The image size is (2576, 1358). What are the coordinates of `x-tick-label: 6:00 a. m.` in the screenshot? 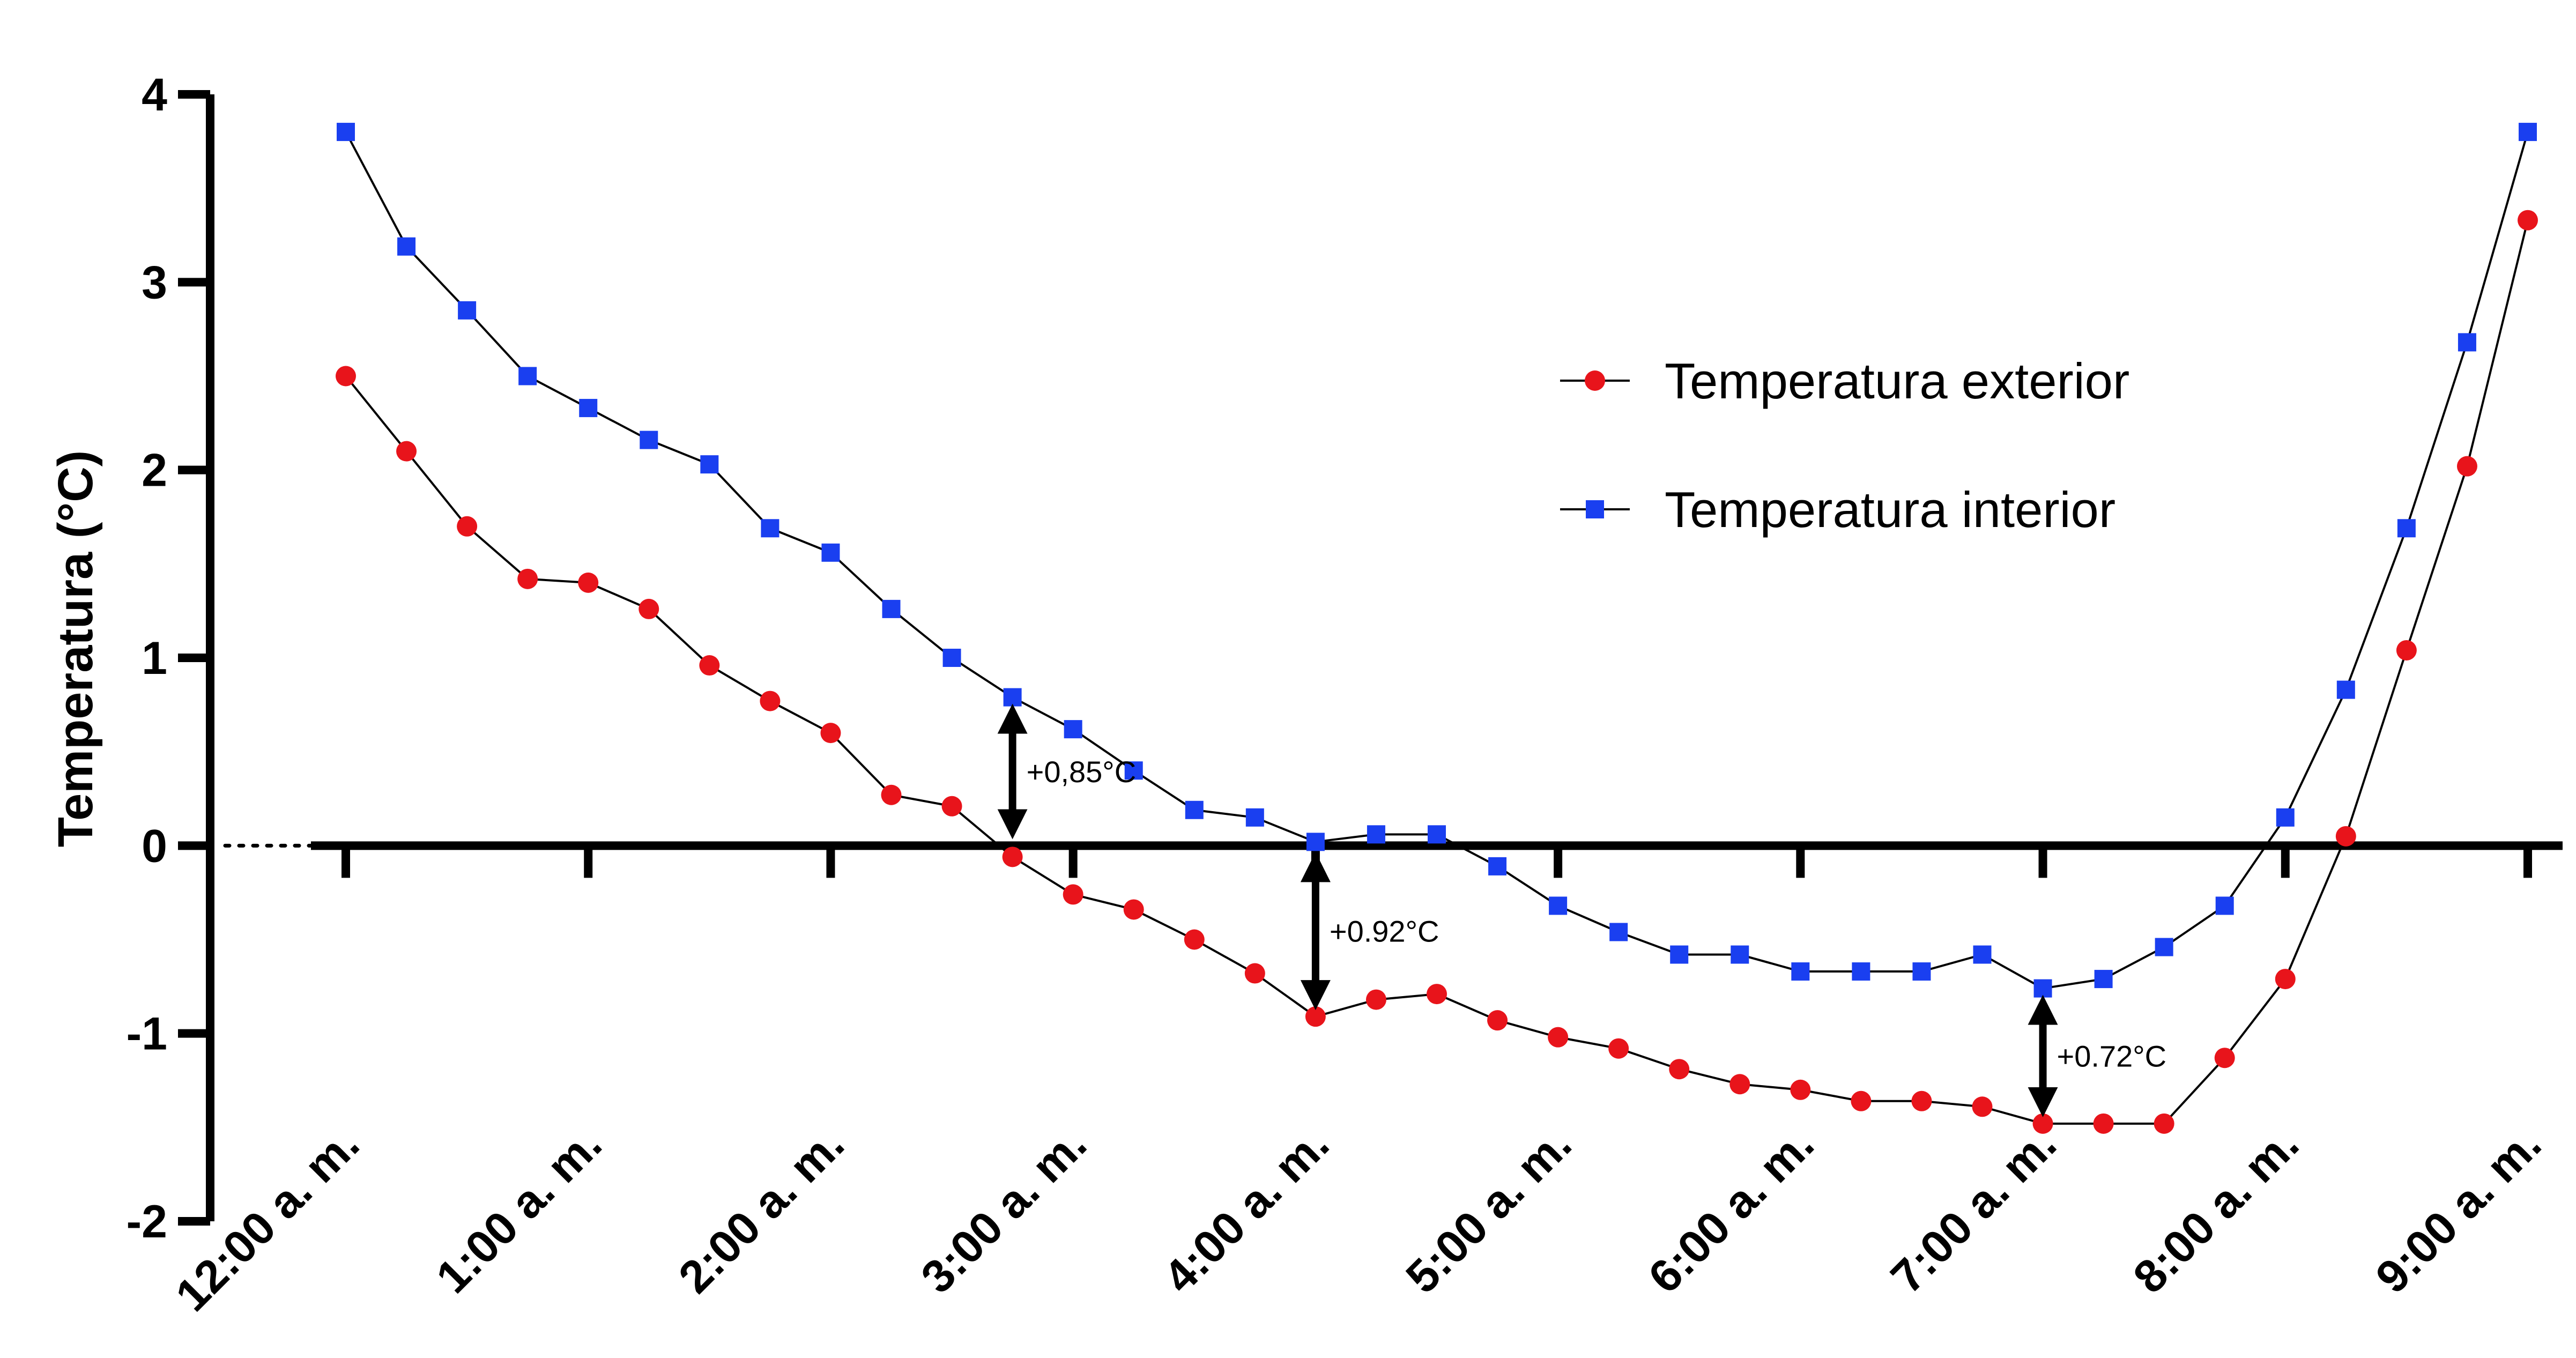 It's located at (1731, 1210).